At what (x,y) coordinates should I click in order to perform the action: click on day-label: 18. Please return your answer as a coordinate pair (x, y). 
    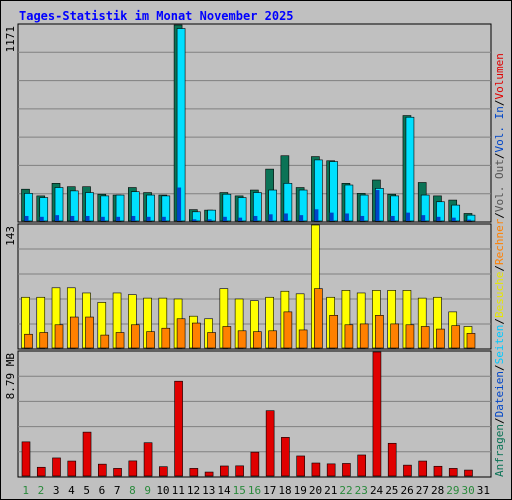
    Looking at the image, I should click on (284, 490).